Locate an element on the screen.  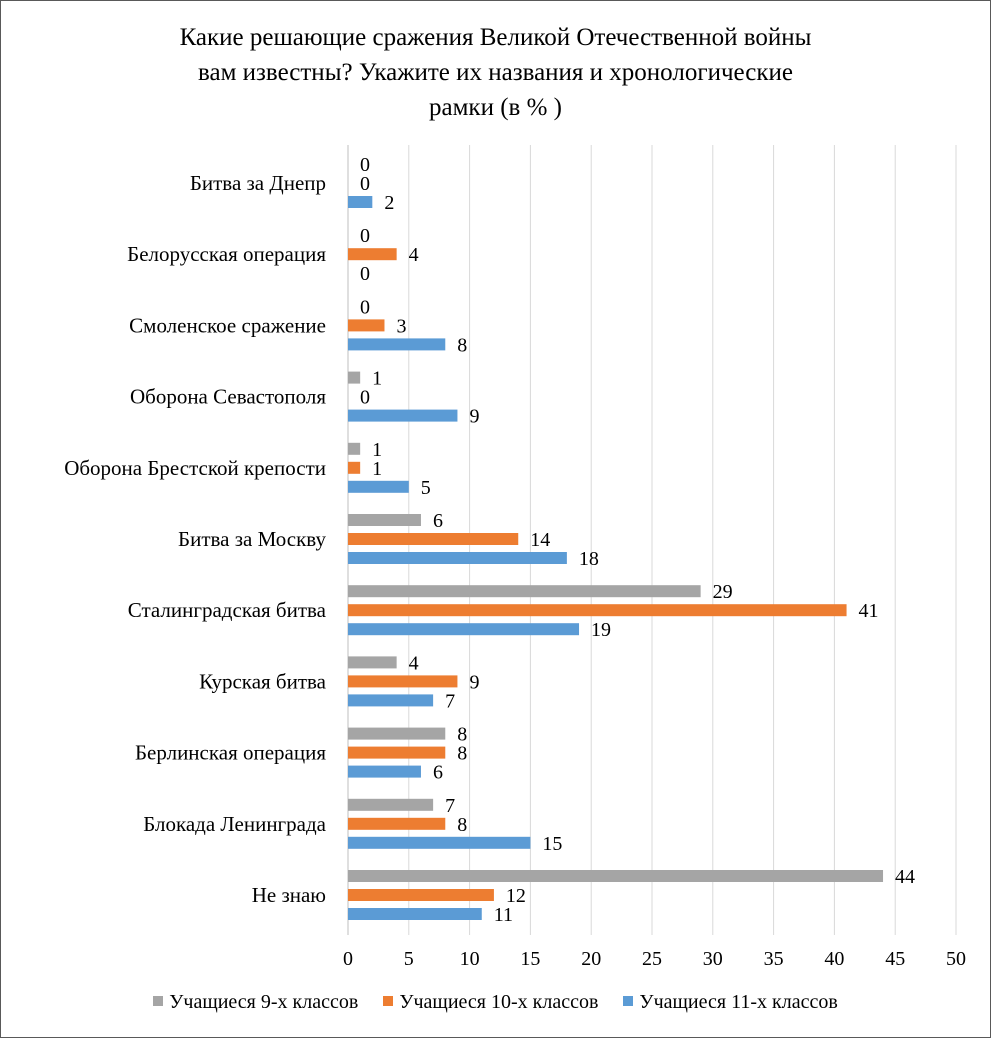
x-tick-label-25: 25 is located at coordinates (652, 959).